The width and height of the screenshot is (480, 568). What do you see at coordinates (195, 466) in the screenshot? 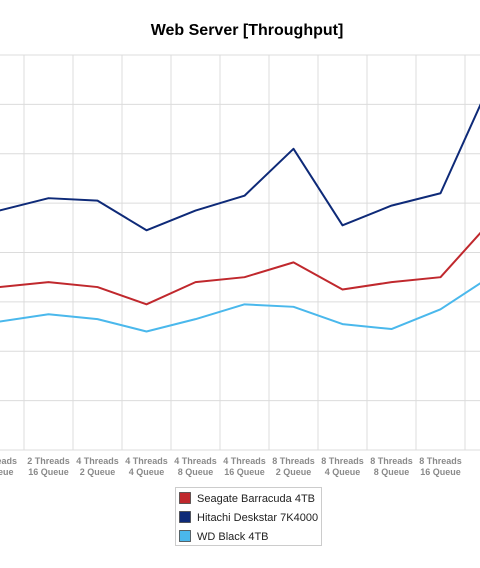
I see `x-tick-label: 4 Threads 8 Queue` at bounding box center [195, 466].